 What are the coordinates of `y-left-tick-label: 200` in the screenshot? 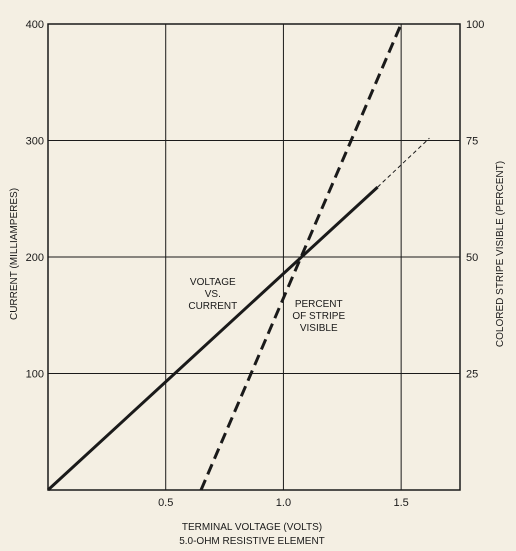 It's located at (35, 258).